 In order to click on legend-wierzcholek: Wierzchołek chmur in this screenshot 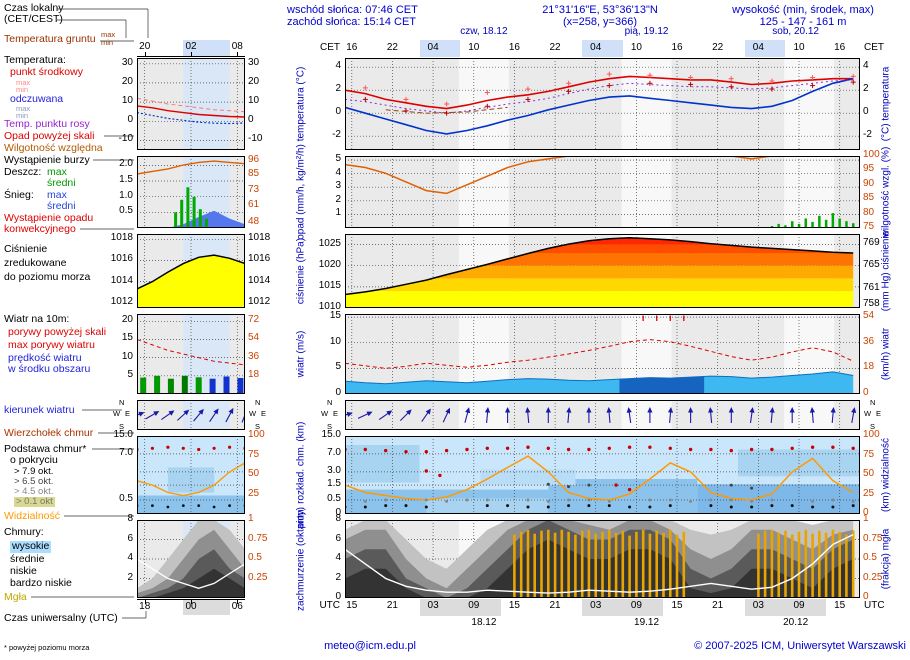, I will do `click(49, 433)`.